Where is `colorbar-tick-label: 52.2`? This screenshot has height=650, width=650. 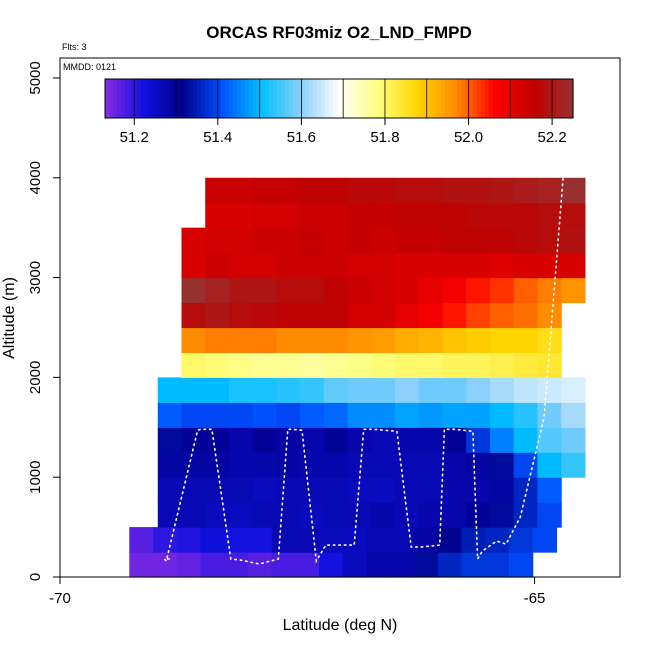 colorbar-tick-label: 52.2 is located at coordinates (552, 137).